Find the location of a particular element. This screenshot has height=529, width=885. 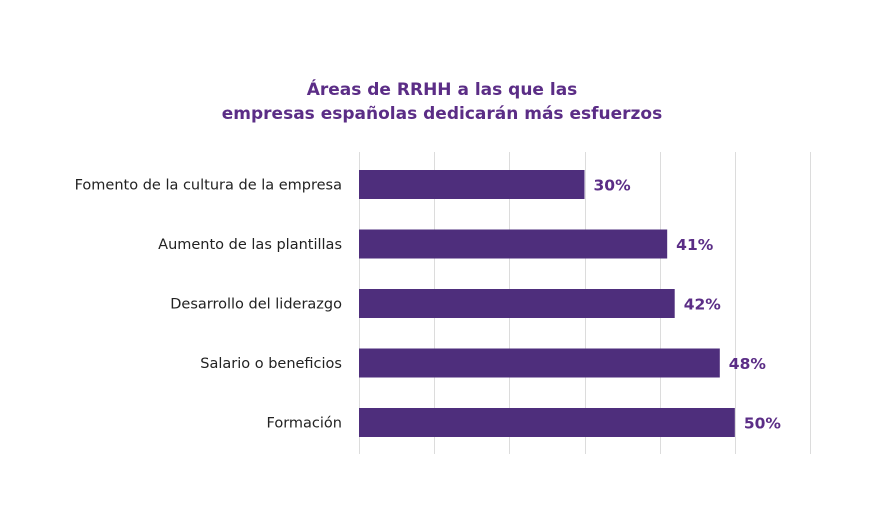

value-label-1: 41% is located at coordinates (695, 245).